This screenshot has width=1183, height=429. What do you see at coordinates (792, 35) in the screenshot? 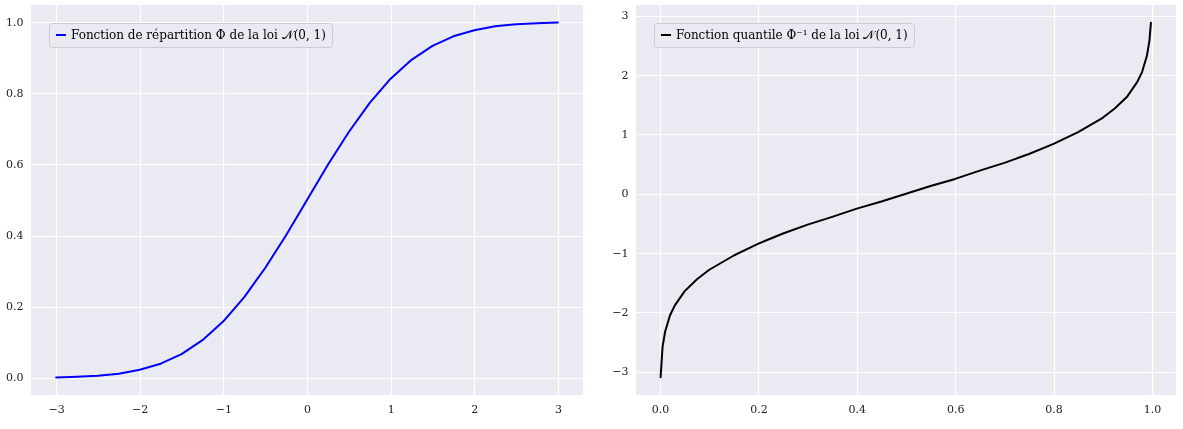
I see `legend-label: Fonction quantile Φ⁻¹ de la loi 𝒩(0, 1)` at bounding box center [792, 35].